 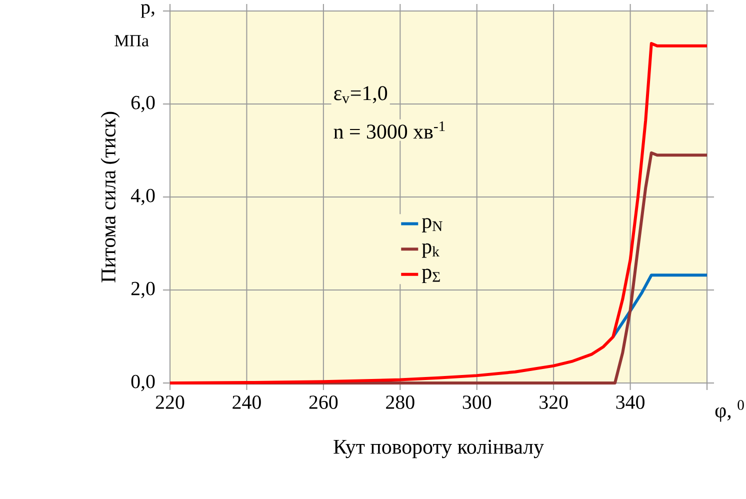 What do you see at coordinates (323, 402) in the screenshot?
I see `x-tick-label: 260` at bounding box center [323, 402].